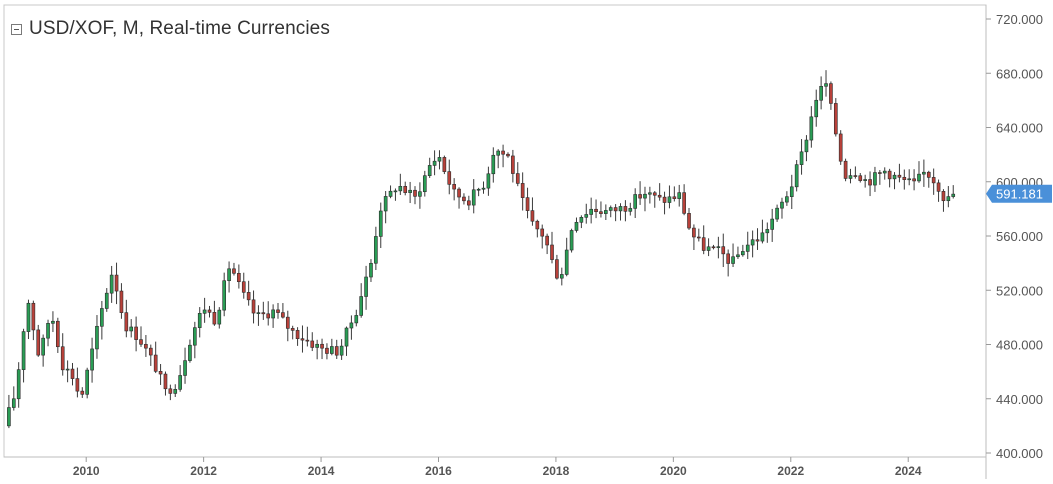 The image size is (1053, 484). What do you see at coordinates (179, 28) in the screenshot?
I see `chart-title: USD/XOF, M, Real-time Currencies` at bounding box center [179, 28].